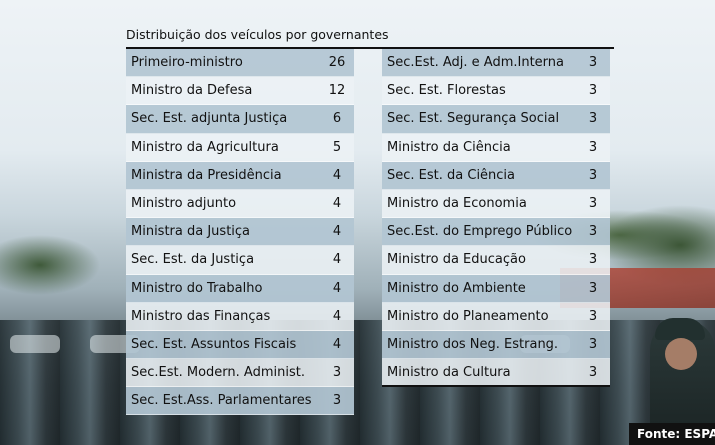 This screenshot has width=715, height=445. I want to click on official-name: Sec. Est.Ass. Parlamentares, so click(221, 401).